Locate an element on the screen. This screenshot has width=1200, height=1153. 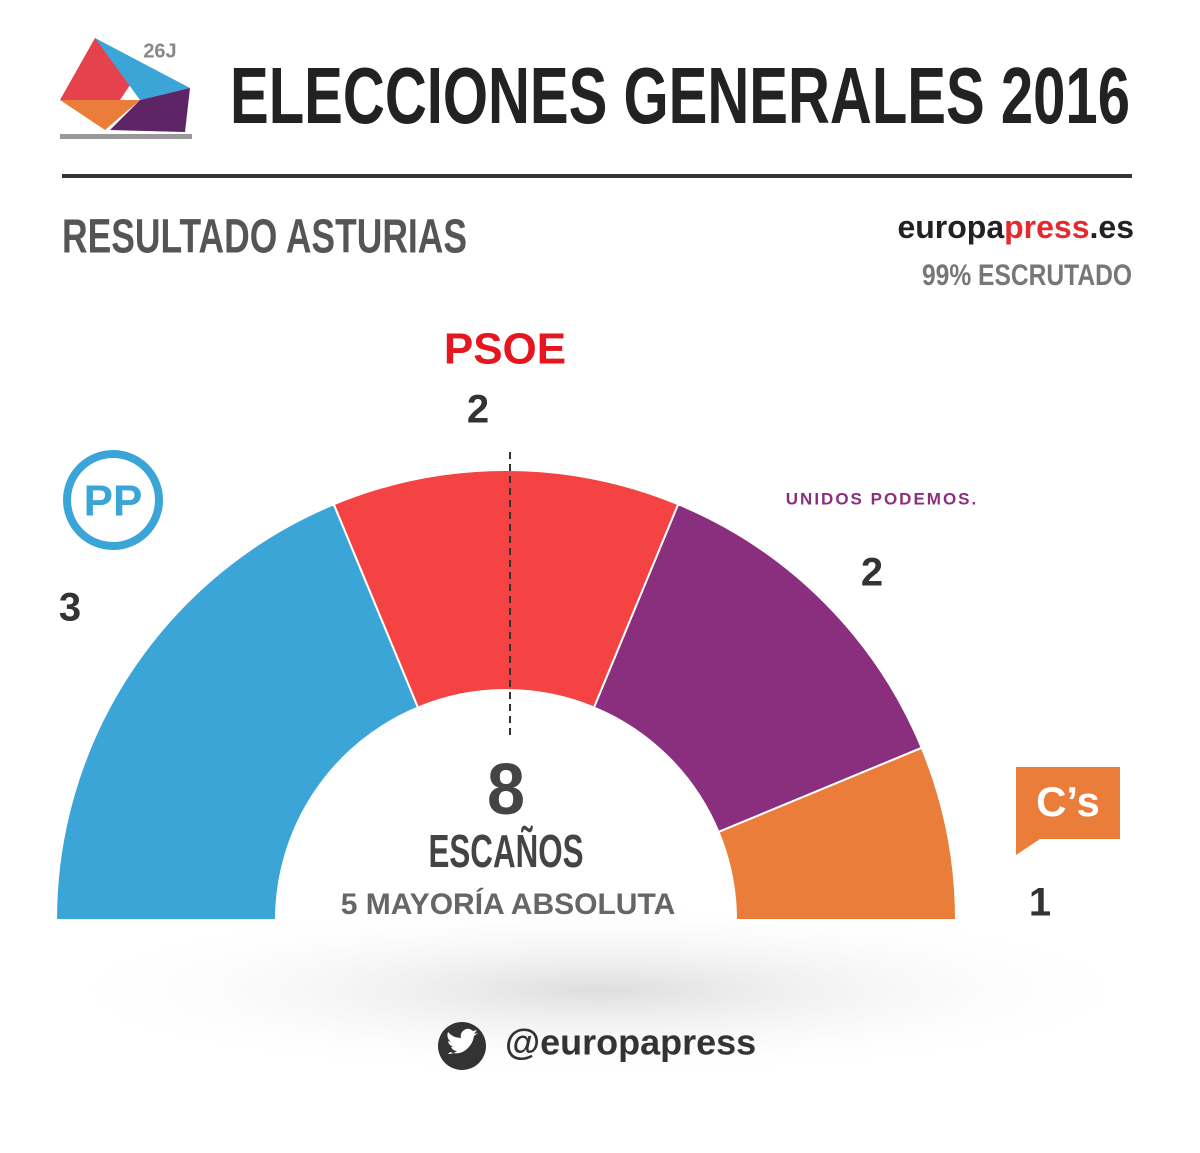
source: europapress.es is located at coordinates (1015, 227).